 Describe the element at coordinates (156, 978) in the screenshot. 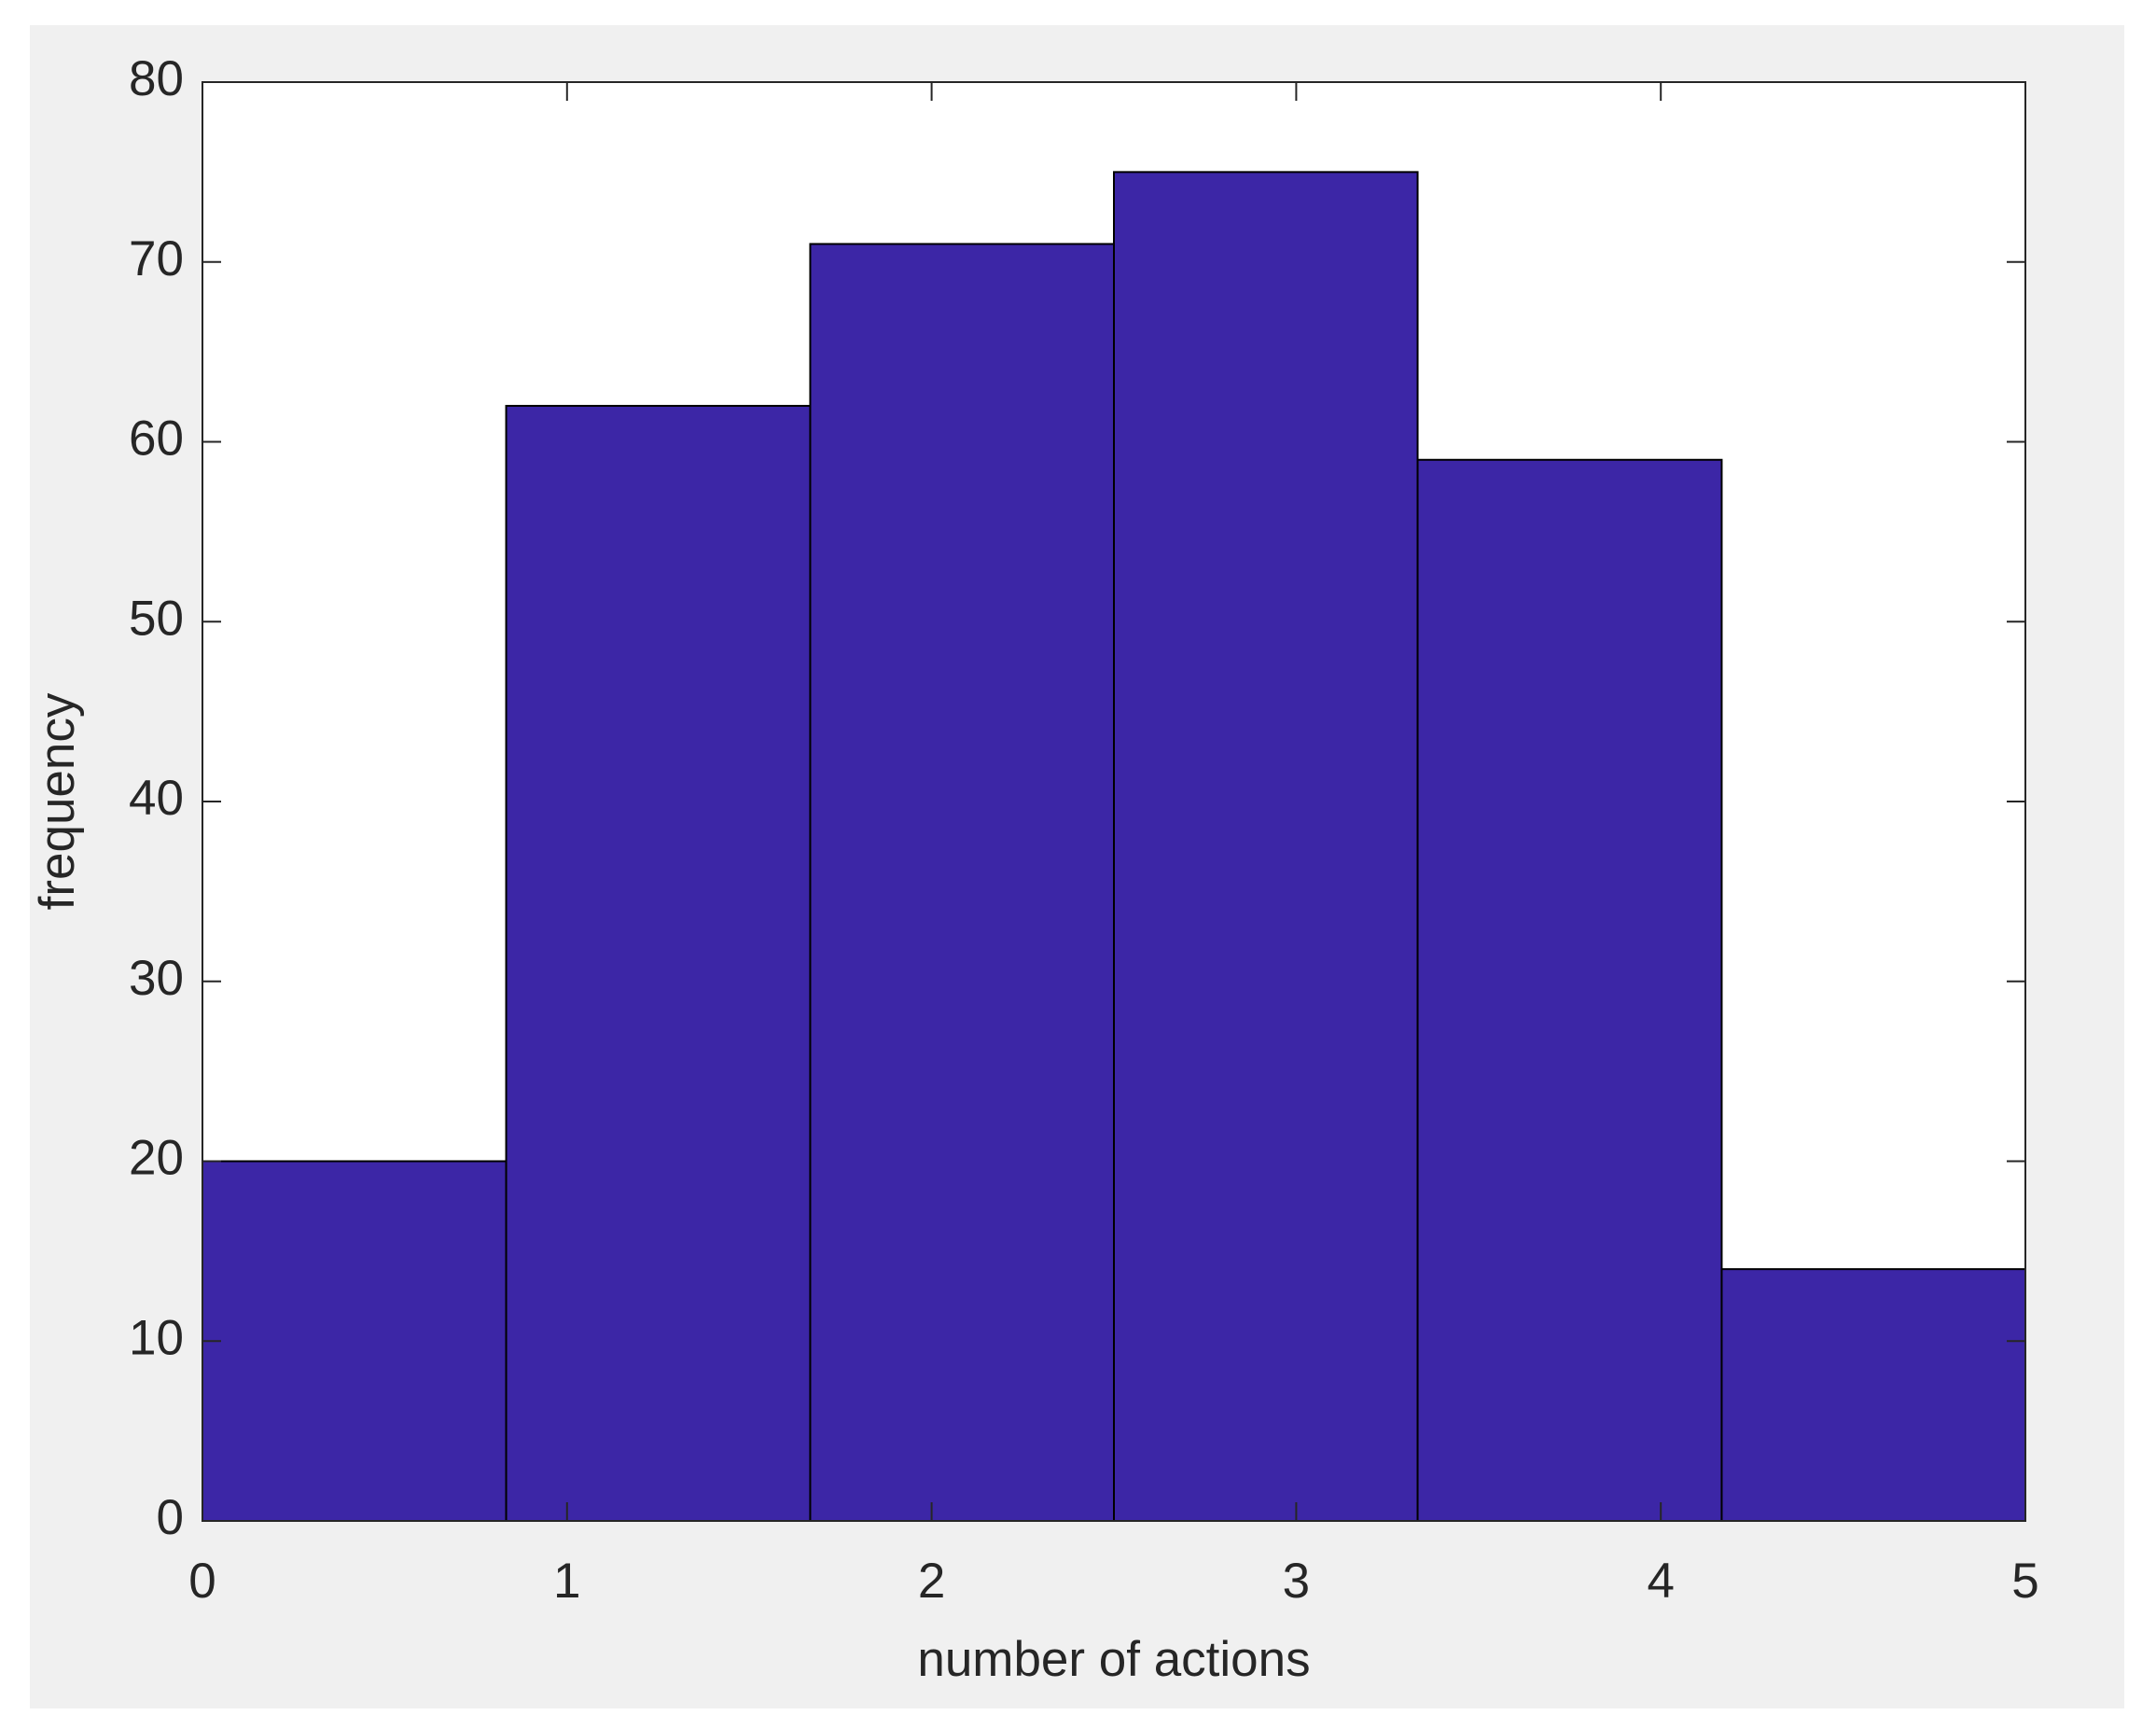

I see `y-tick-label: 30` at that location.